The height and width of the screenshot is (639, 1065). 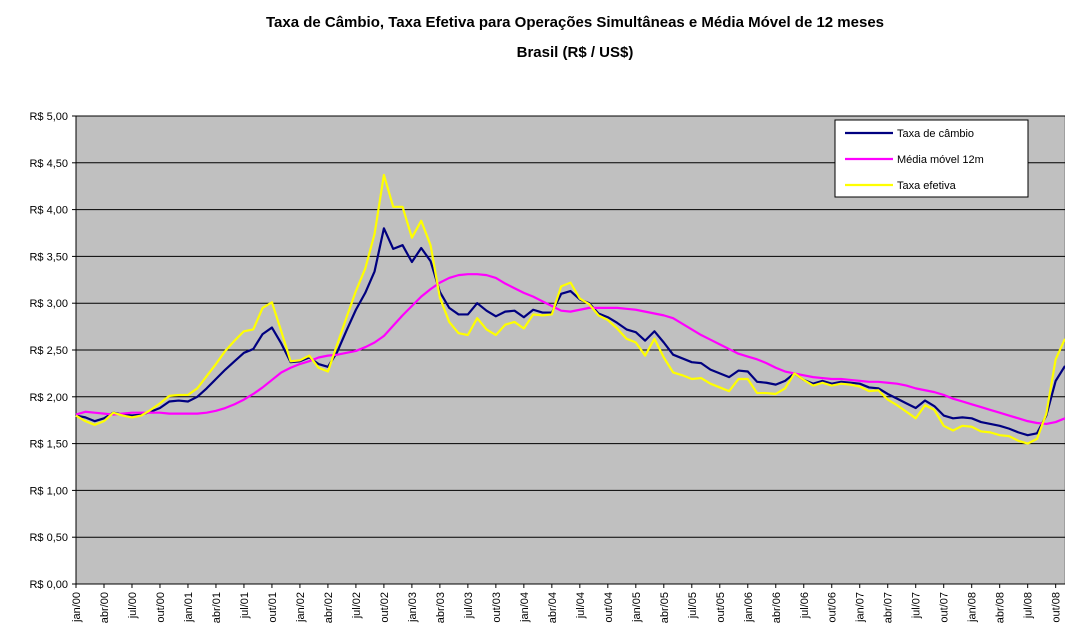 I want to click on x-tick-label: jan/04, so click(x=525, y=607).